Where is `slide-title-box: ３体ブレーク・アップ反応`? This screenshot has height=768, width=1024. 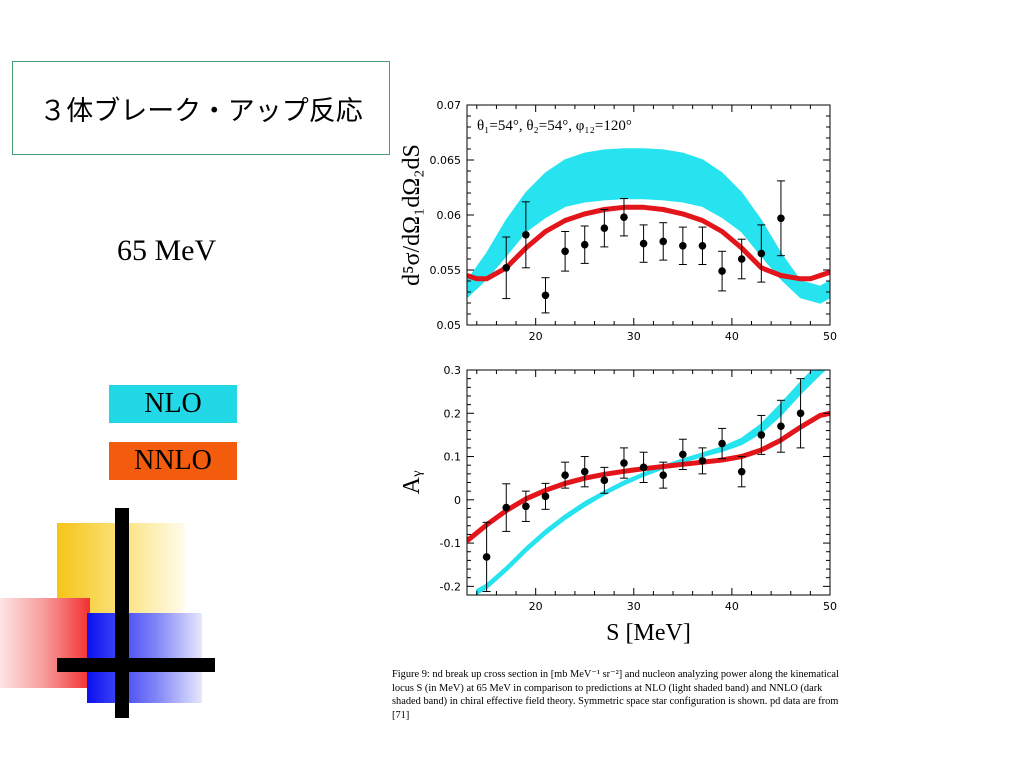
slide-title-box: ３体ブレーク・アップ反応 is located at coordinates (201, 108).